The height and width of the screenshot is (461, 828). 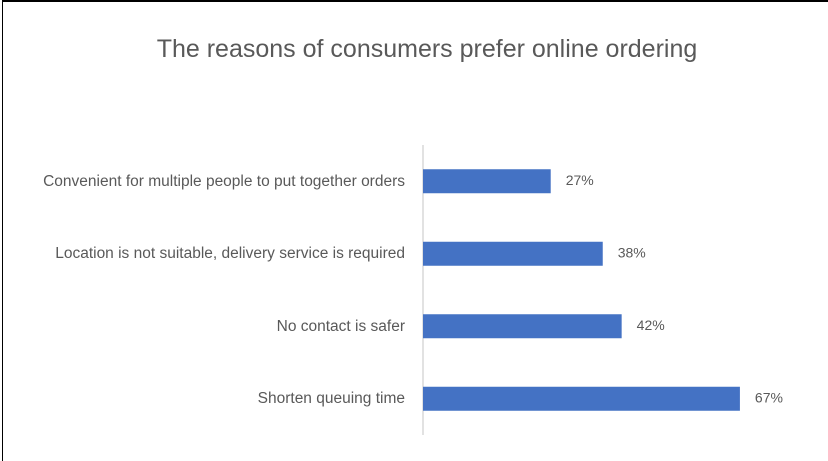 I want to click on category-text: No contact is safer, so click(x=340, y=326).